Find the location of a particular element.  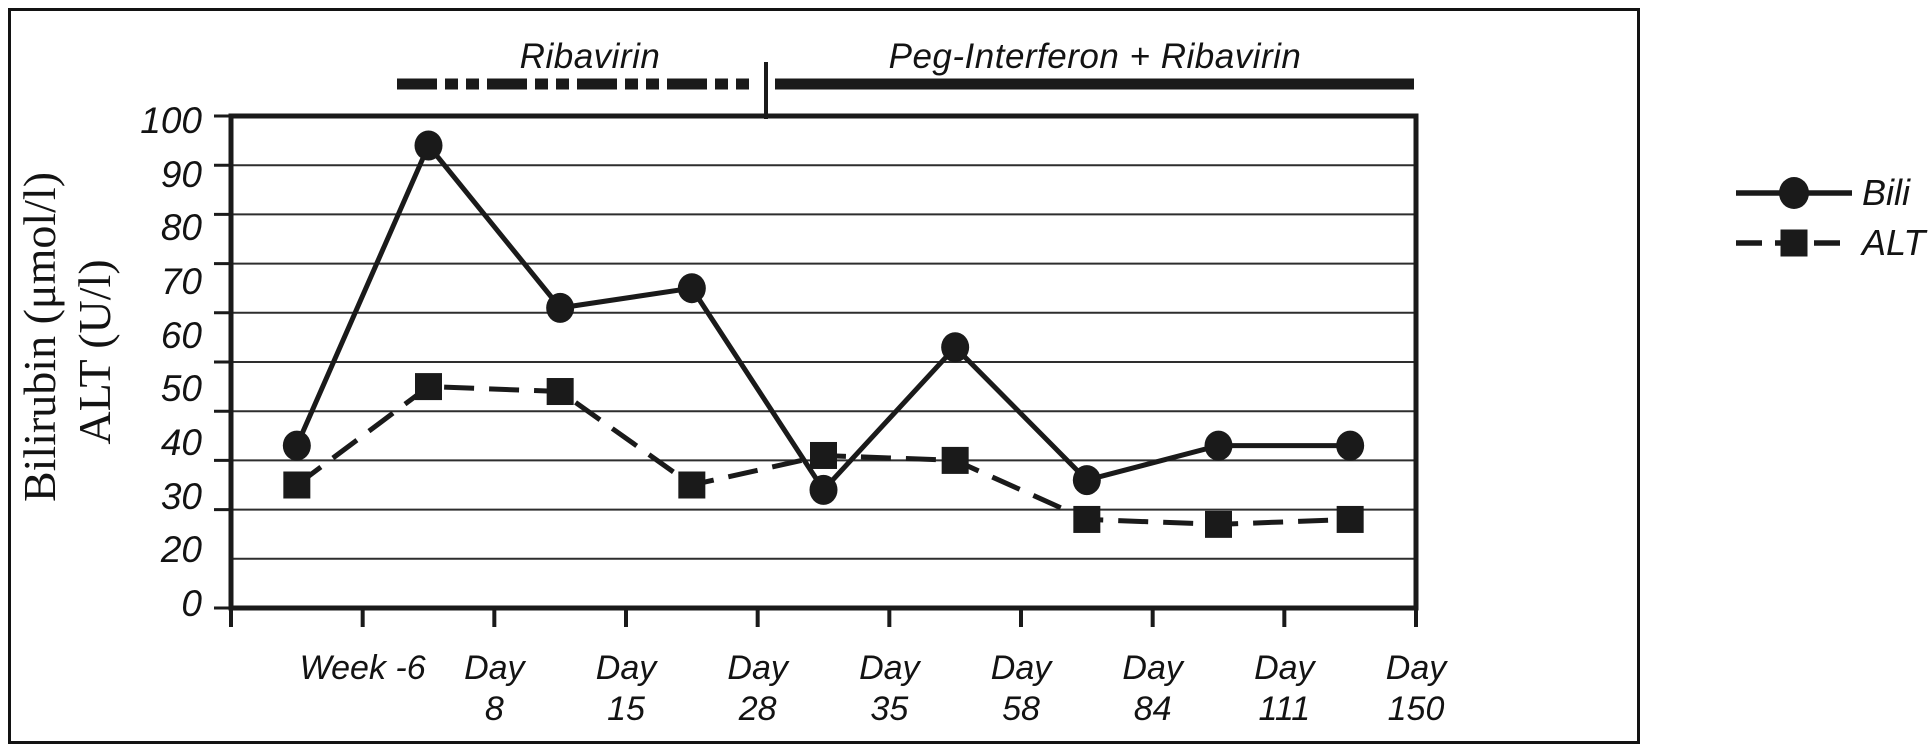

y-tick-label-40: 40 is located at coordinates (181, 442).